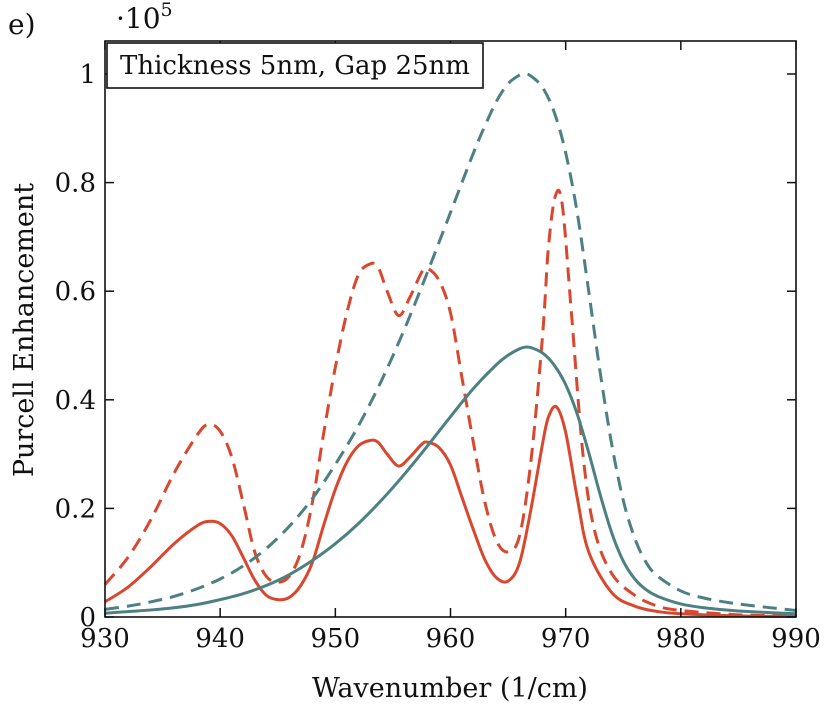  Describe the element at coordinates (566, 639) in the screenshot. I see `x-tick-label: 970` at that location.